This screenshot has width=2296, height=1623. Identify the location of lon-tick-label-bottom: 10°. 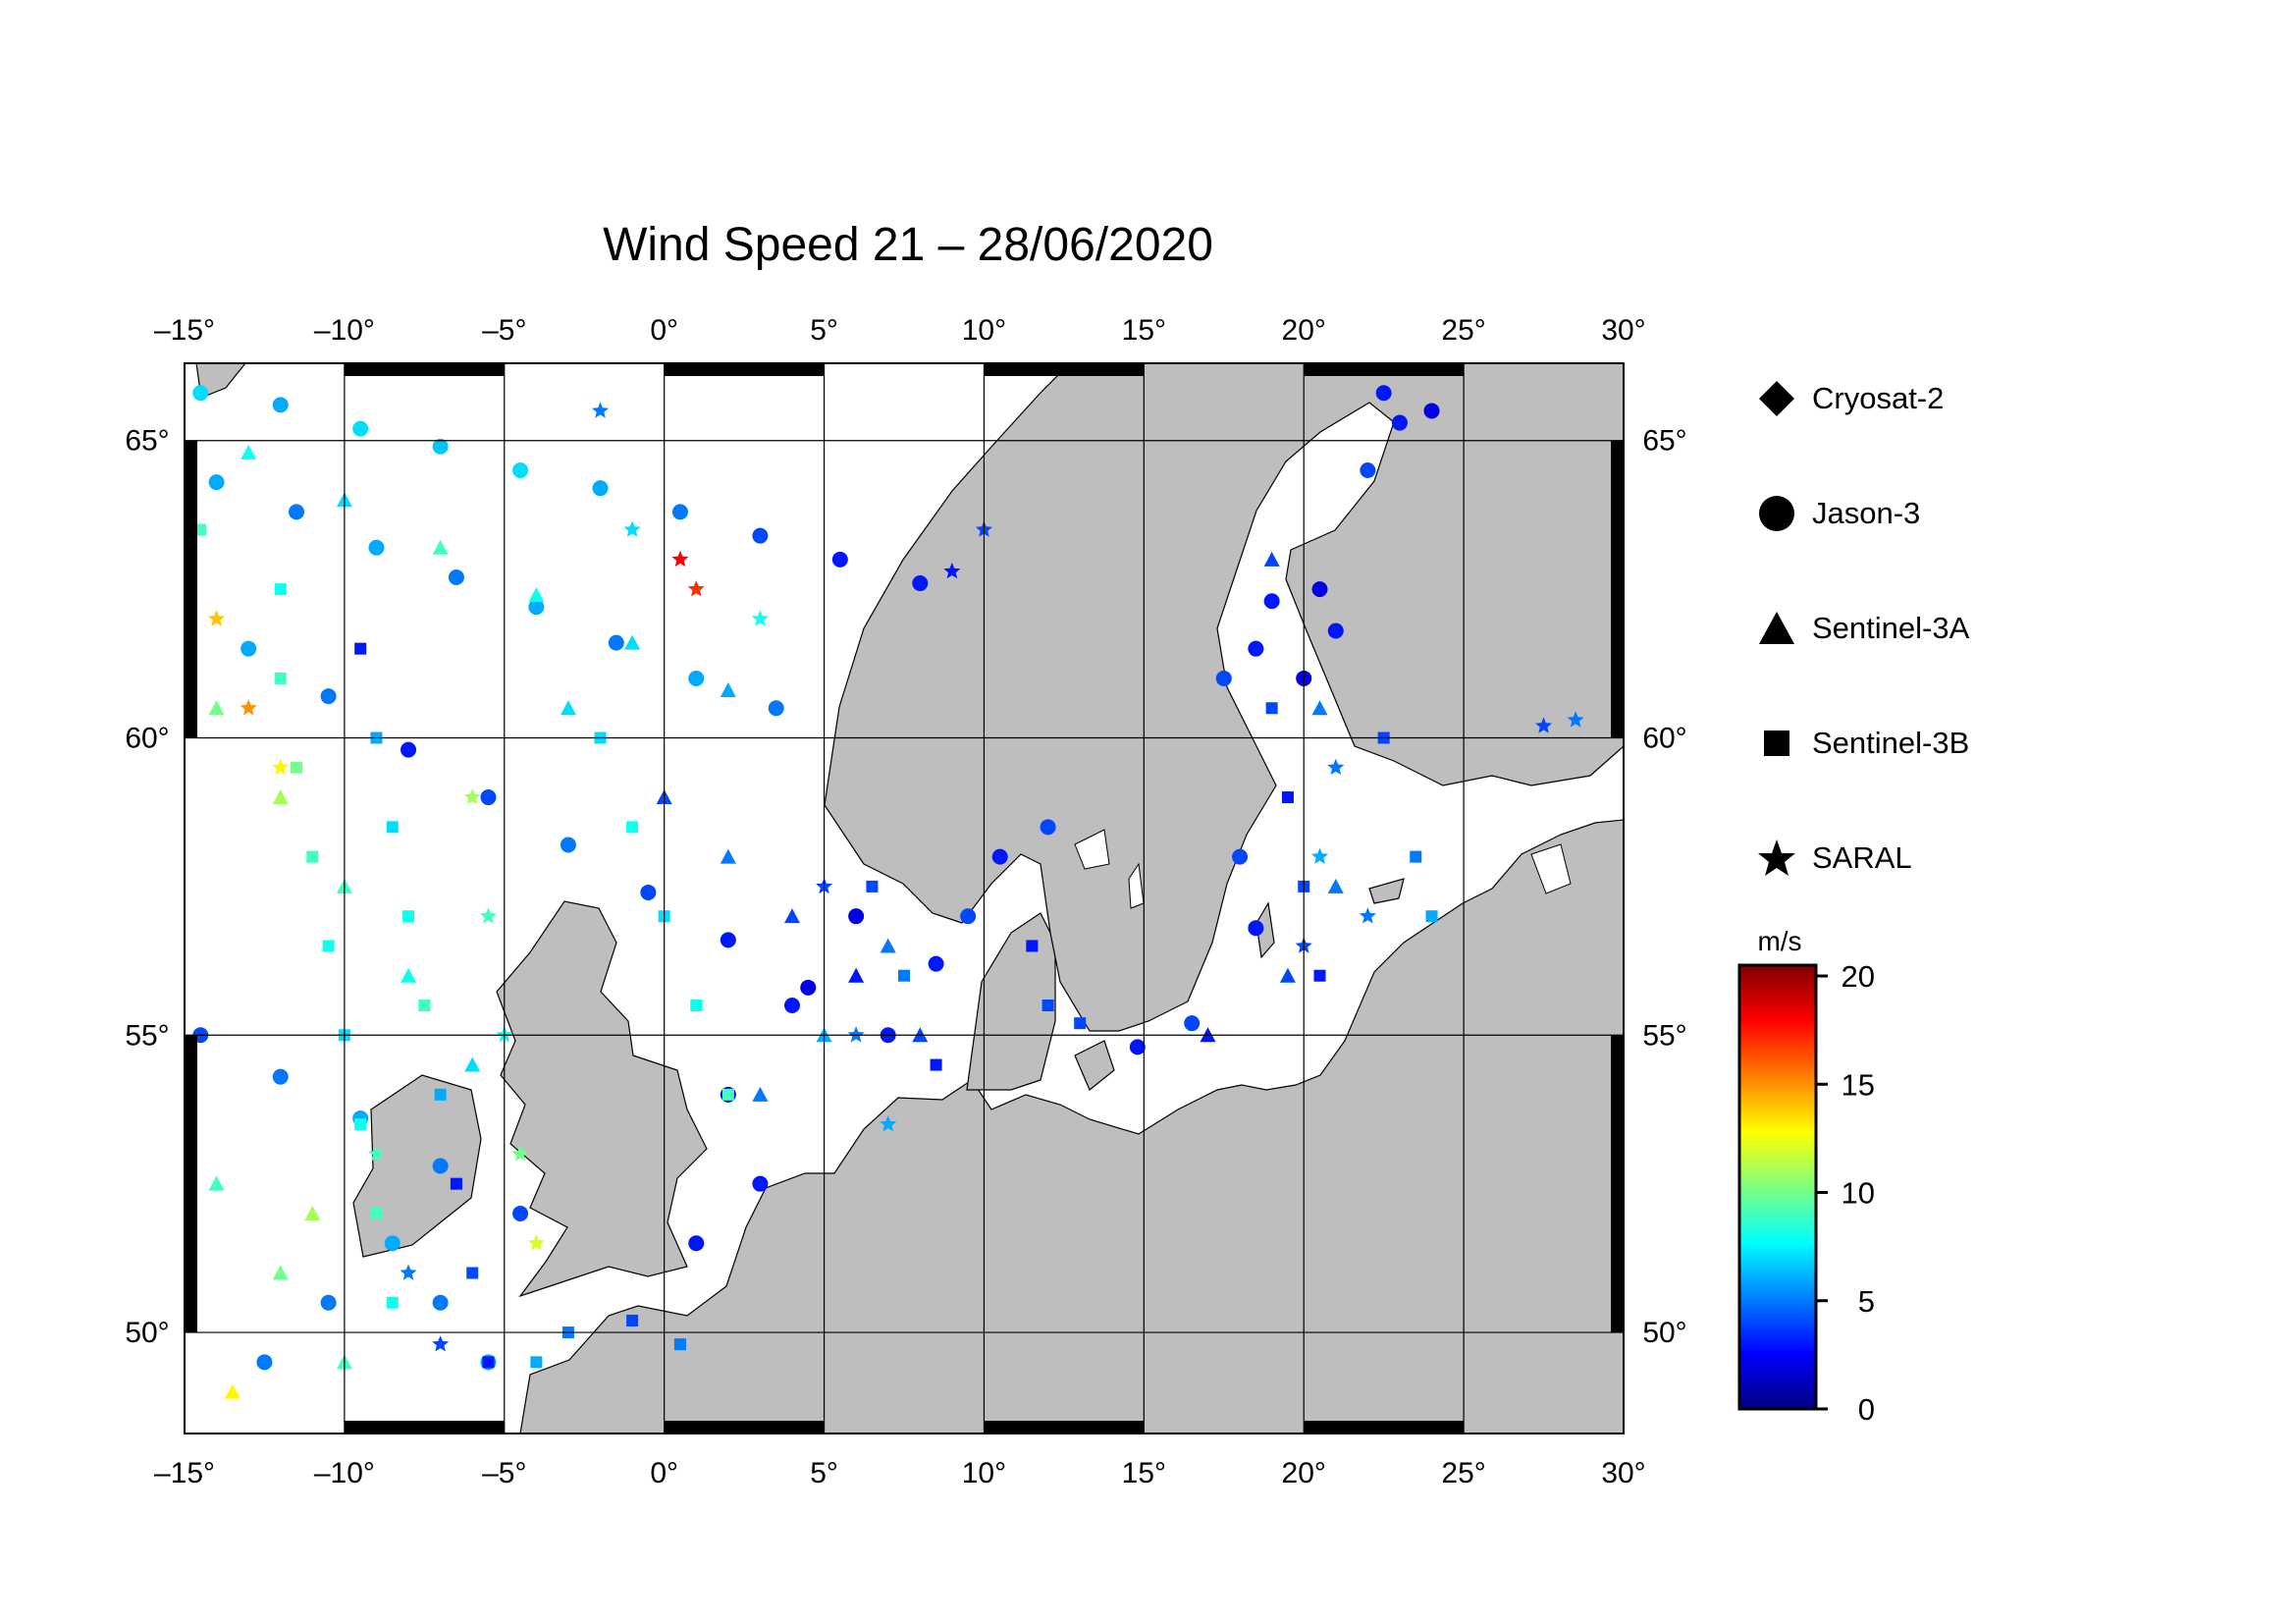
(984, 1473).